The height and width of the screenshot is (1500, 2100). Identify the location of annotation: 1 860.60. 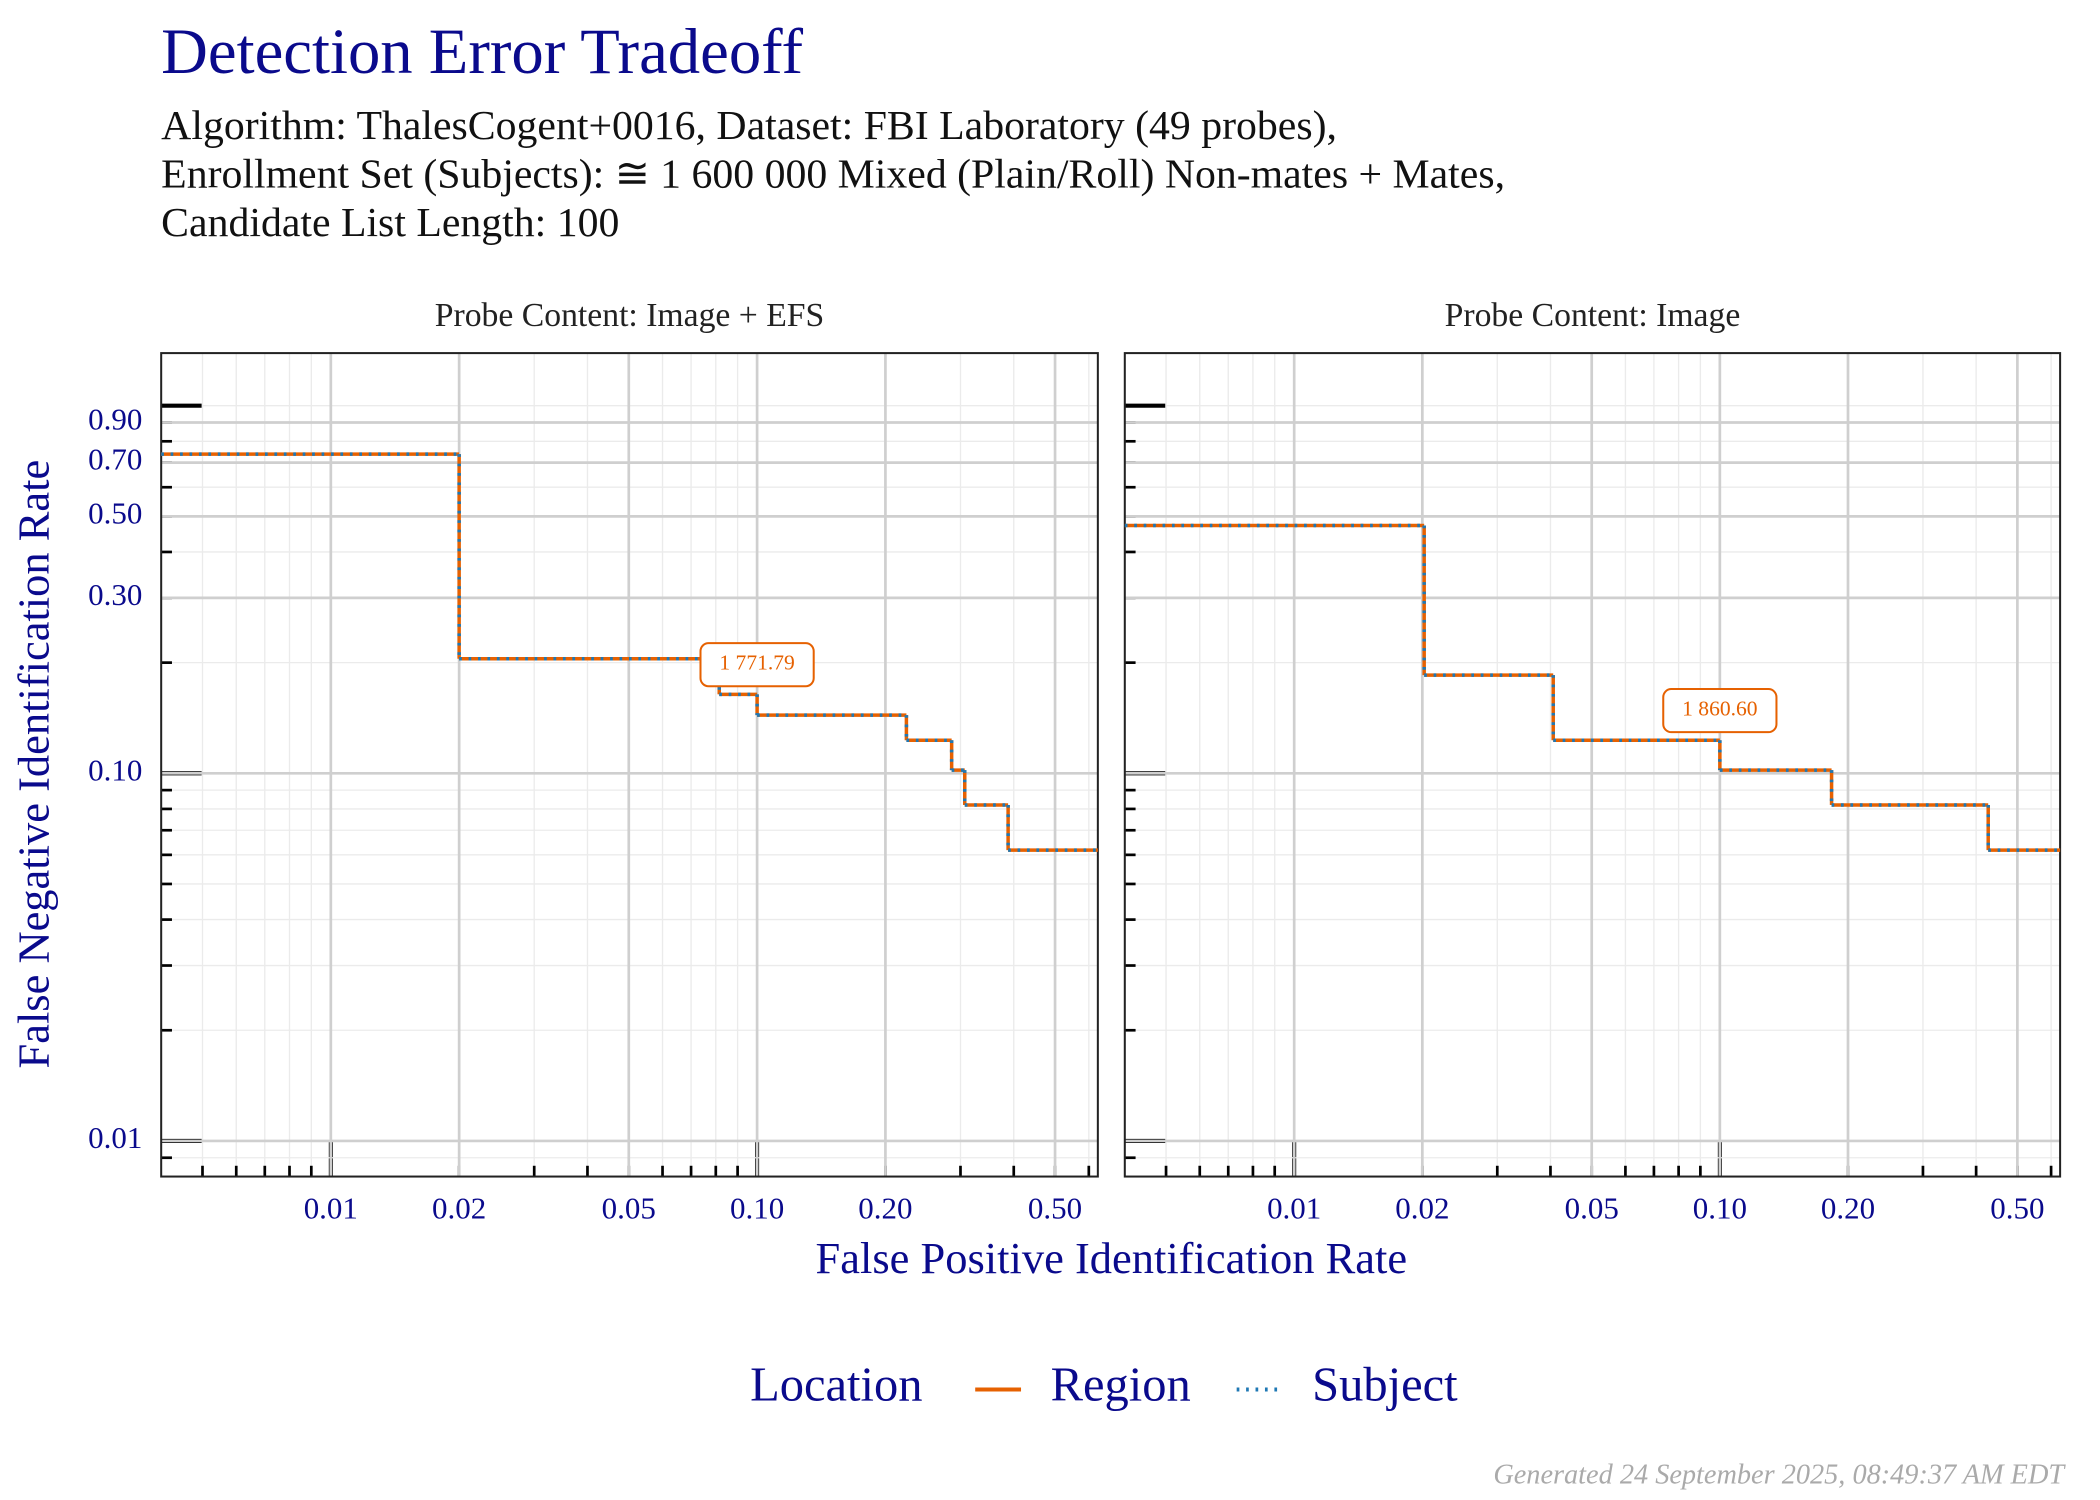
(1719, 709).